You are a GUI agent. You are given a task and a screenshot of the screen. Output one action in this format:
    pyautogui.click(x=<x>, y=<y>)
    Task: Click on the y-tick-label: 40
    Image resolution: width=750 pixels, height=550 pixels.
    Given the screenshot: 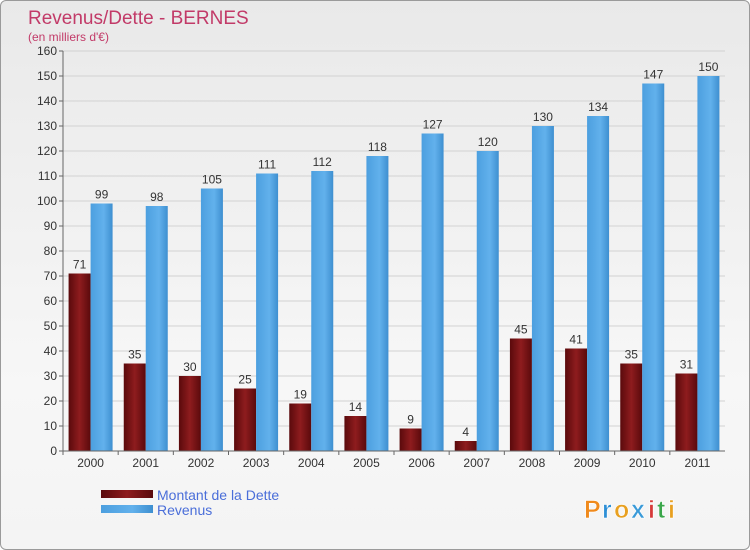 What is the action you would take?
    pyautogui.click(x=51, y=351)
    